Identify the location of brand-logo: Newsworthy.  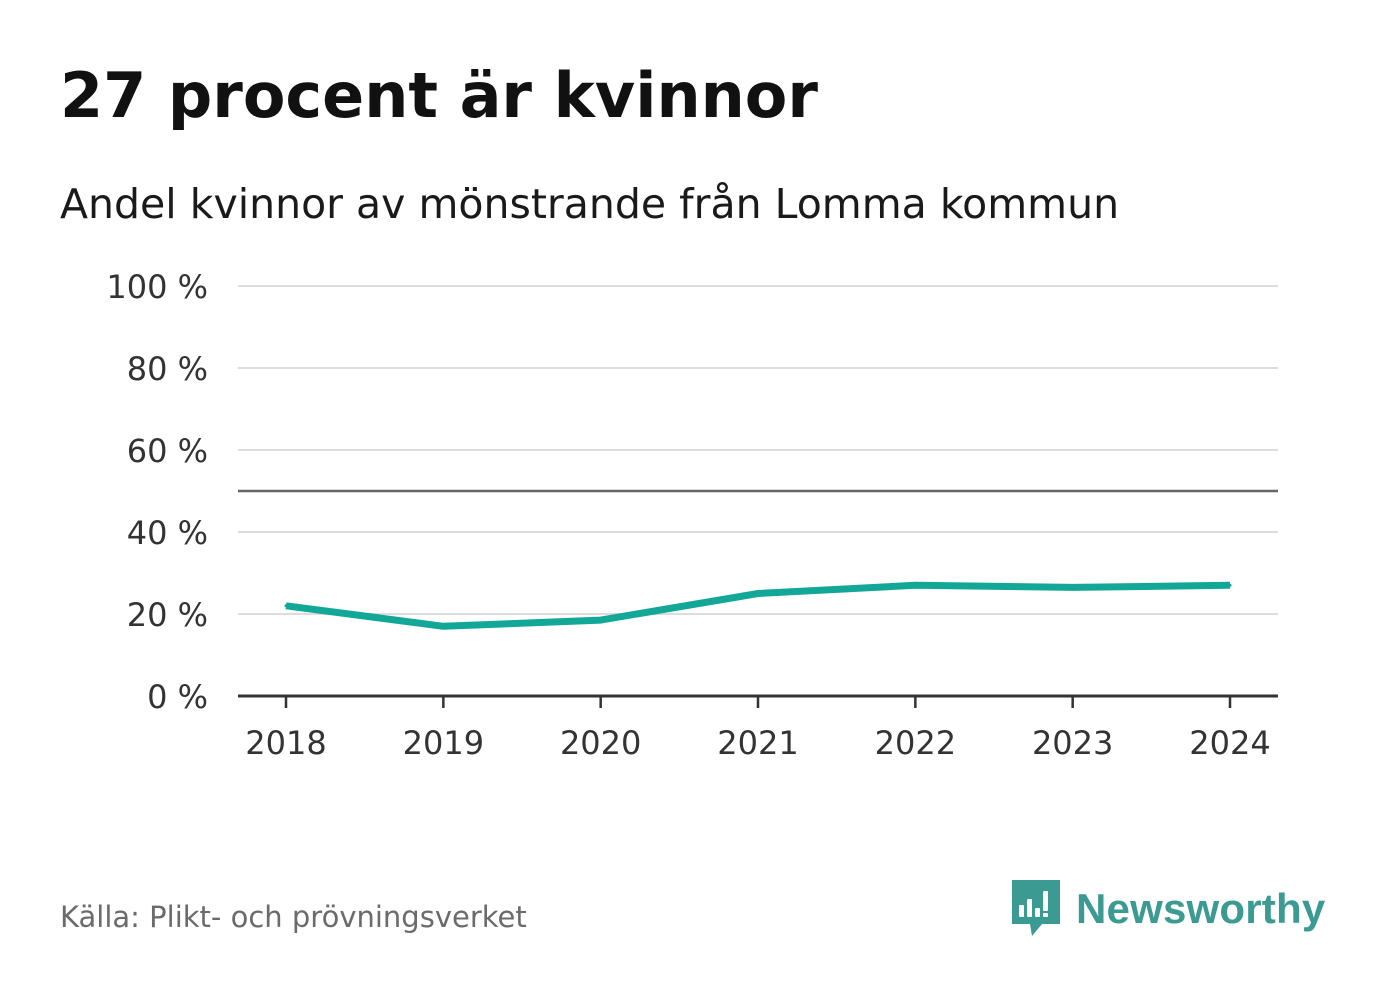
(1167, 909).